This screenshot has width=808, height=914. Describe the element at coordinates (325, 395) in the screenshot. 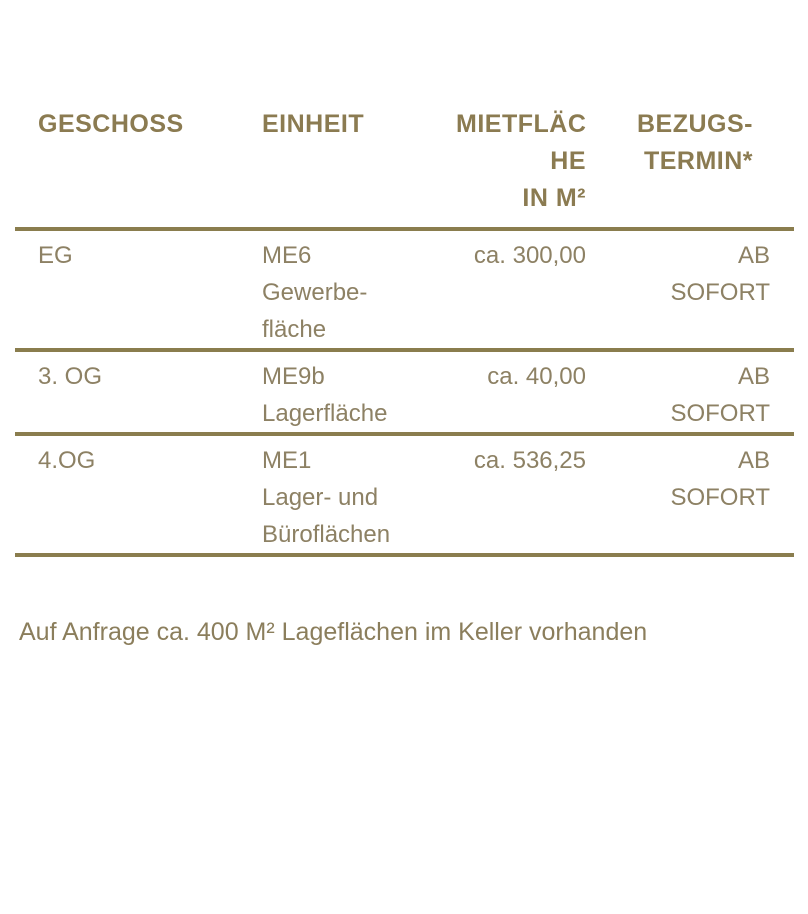

I see `cell-einheit: ME9b Lagerfläche` at that location.